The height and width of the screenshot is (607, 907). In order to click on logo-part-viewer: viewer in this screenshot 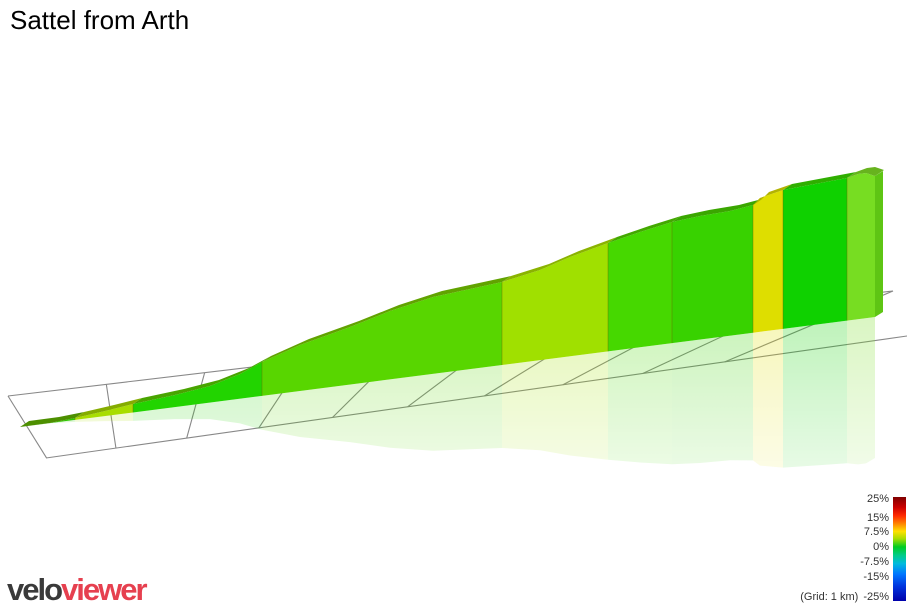, I will do `click(104, 589)`.